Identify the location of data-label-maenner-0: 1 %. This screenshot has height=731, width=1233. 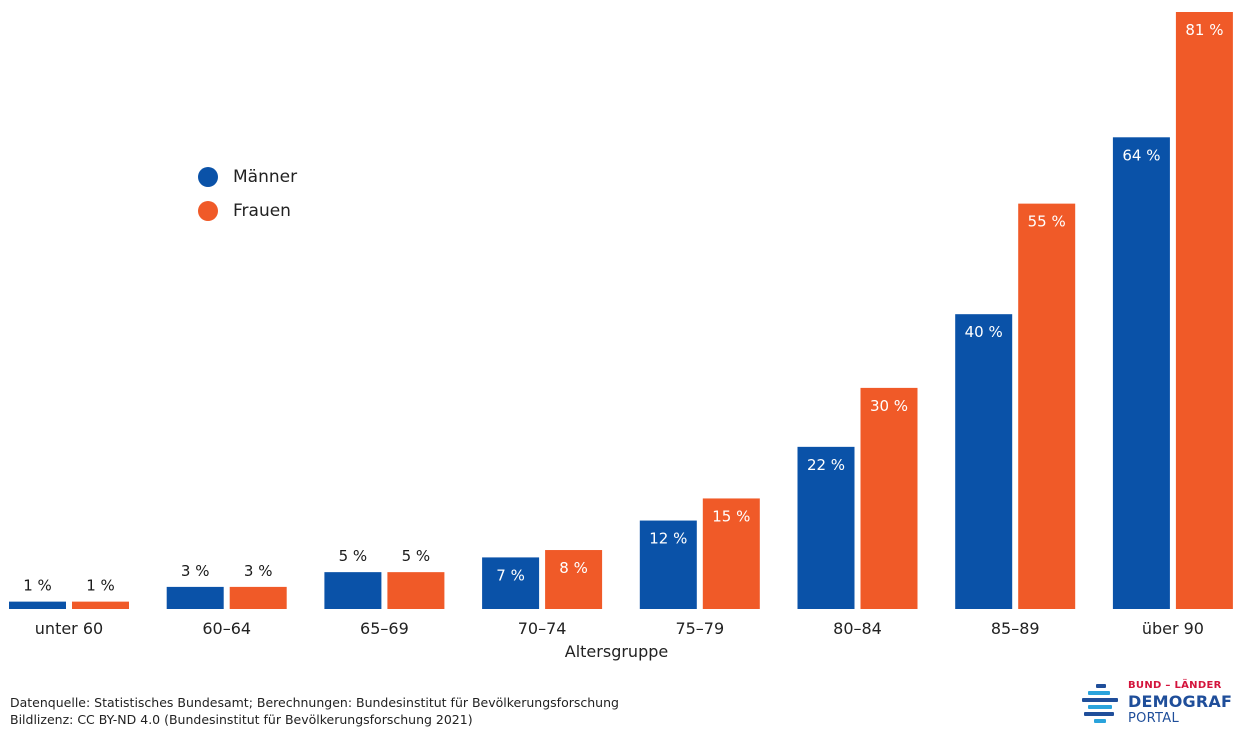
(37, 586).